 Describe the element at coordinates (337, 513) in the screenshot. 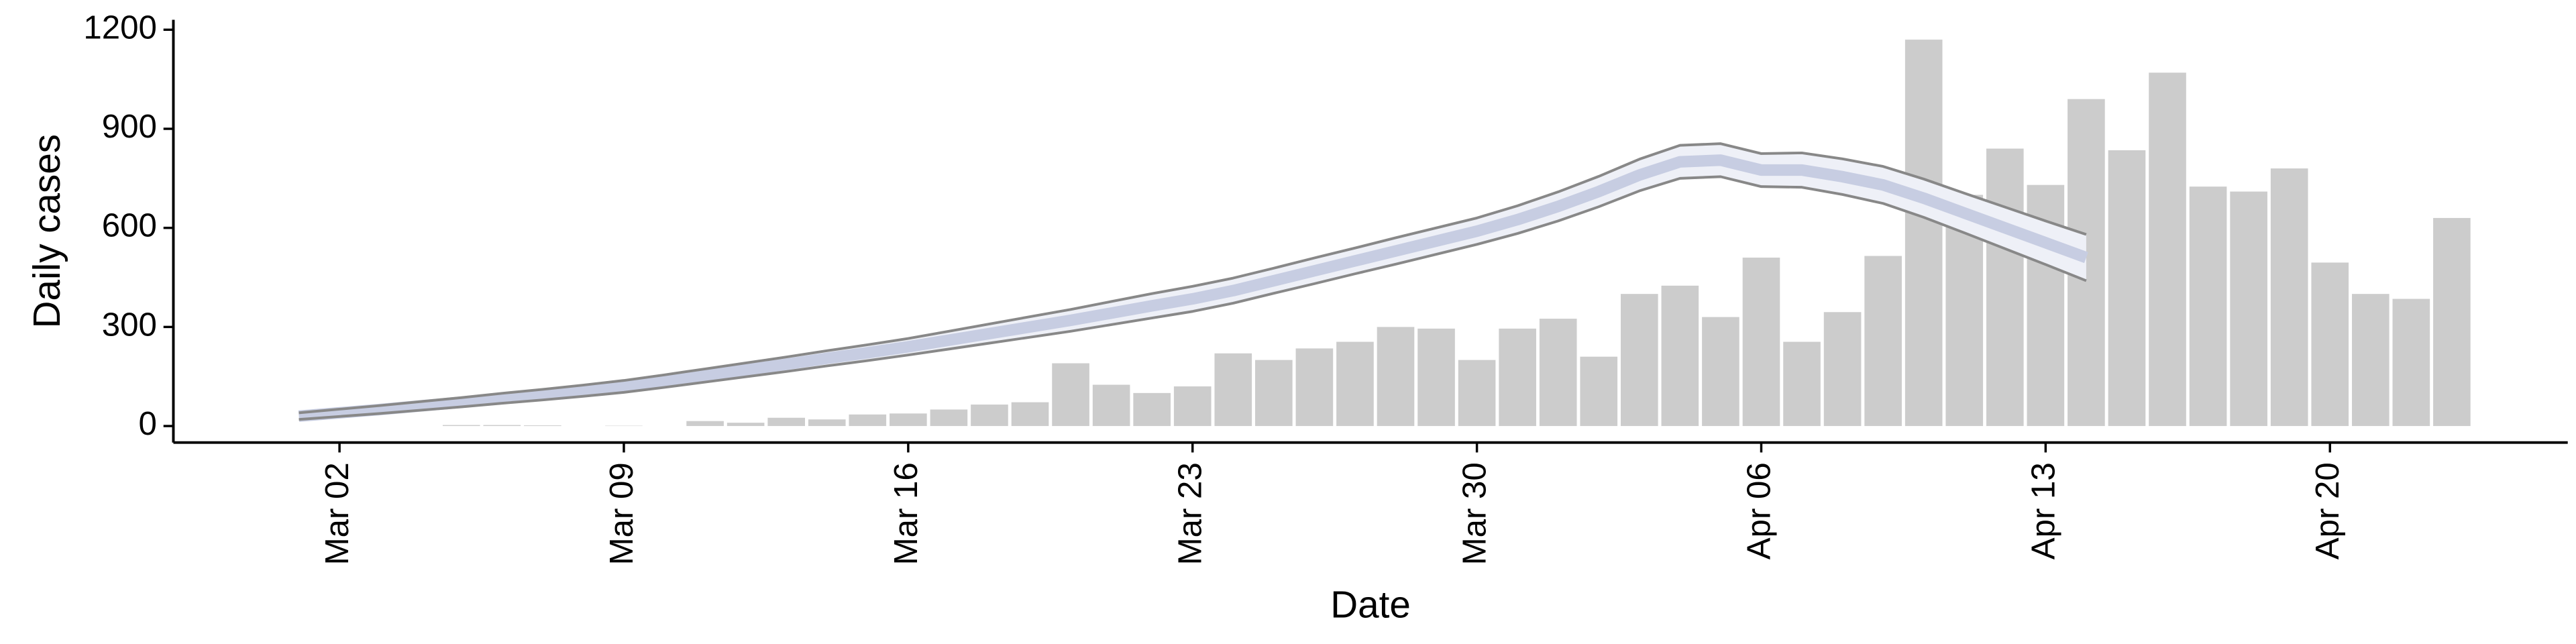

I see `x-tick-label: Mar 02` at that location.